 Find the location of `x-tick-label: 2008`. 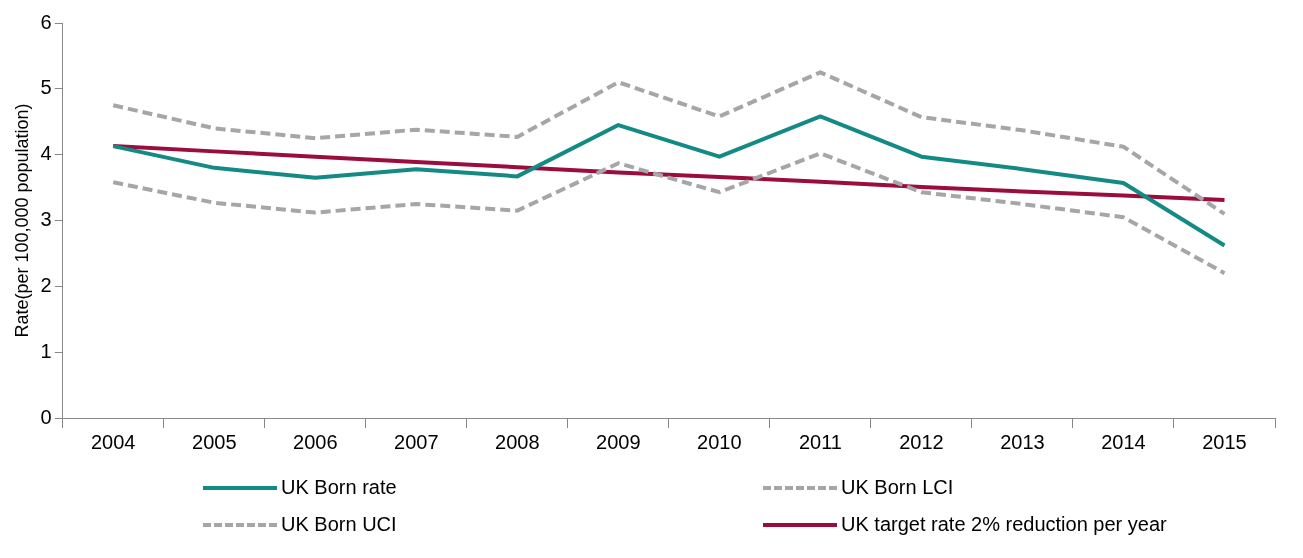

x-tick-label: 2008 is located at coordinates (517, 441).